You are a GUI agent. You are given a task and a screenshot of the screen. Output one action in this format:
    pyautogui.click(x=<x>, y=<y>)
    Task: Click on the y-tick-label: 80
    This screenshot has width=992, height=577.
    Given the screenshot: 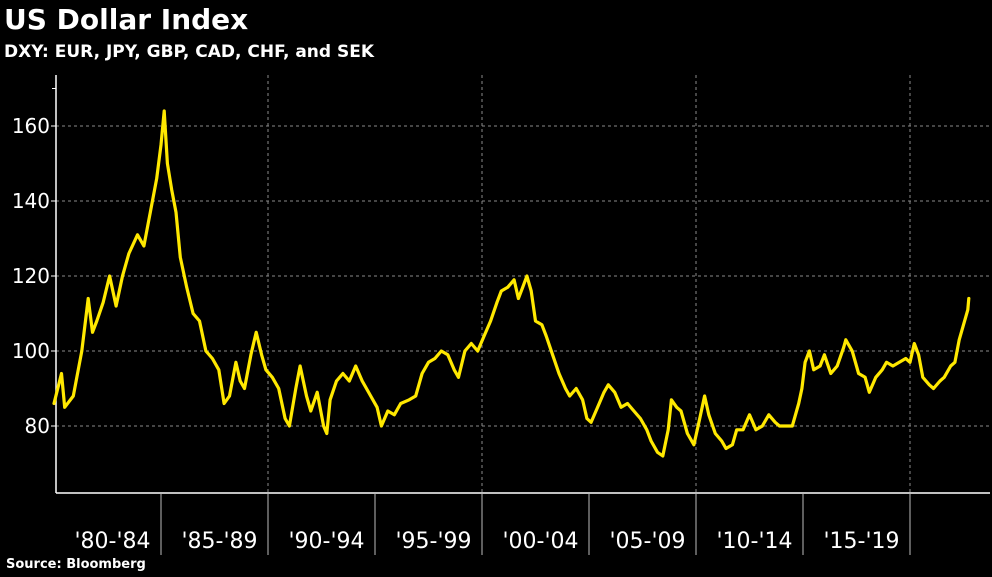 What is the action you would take?
    pyautogui.click(x=37, y=426)
    